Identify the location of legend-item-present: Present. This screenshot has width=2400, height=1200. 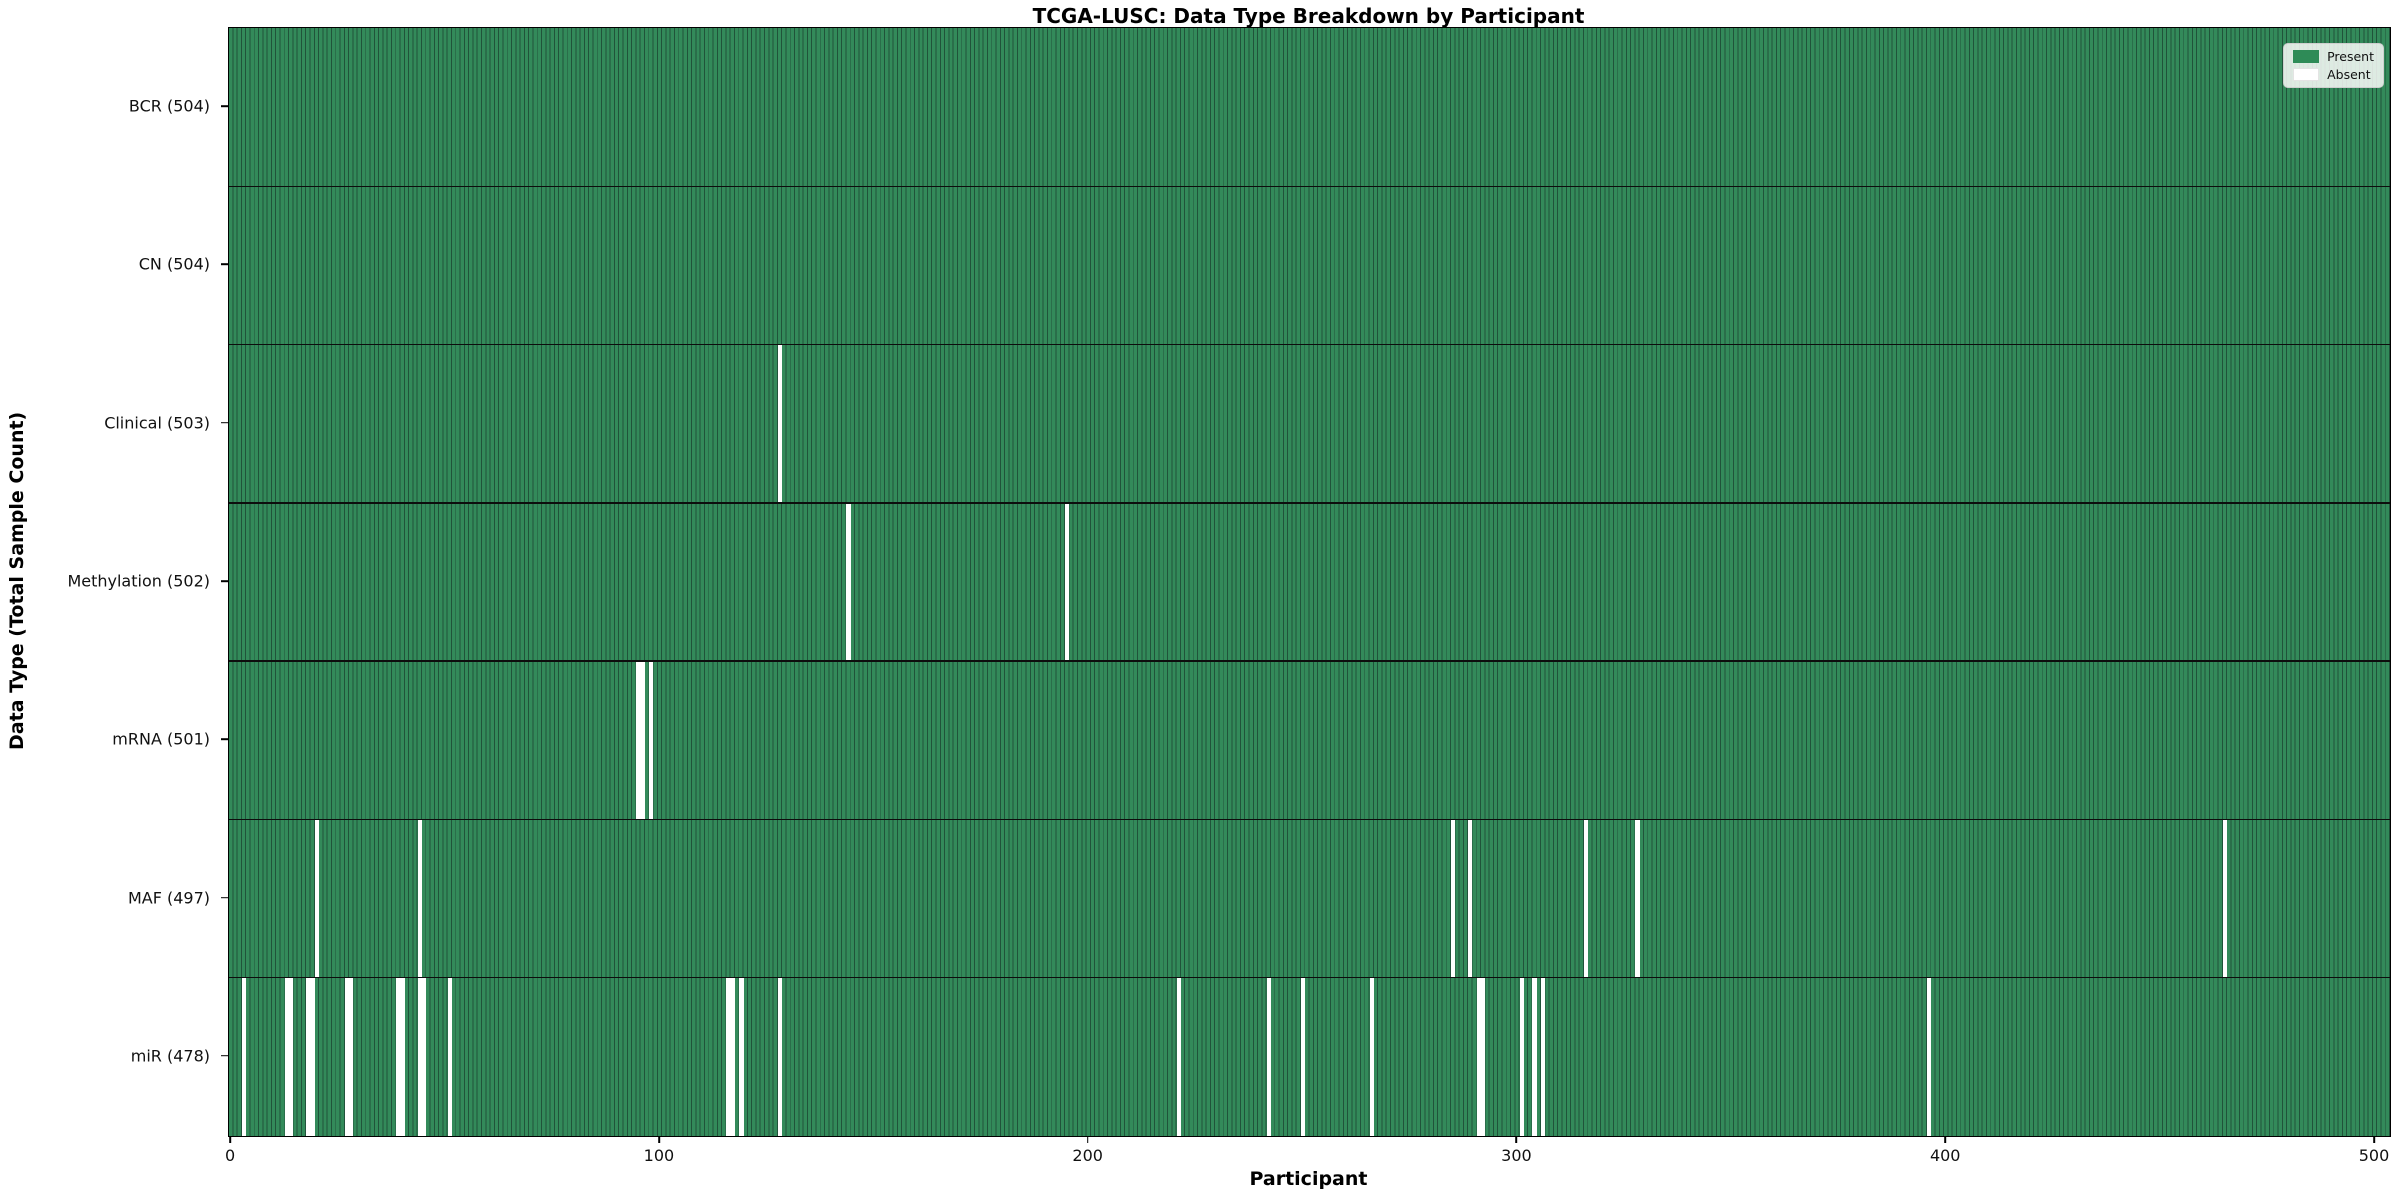
(2333, 56).